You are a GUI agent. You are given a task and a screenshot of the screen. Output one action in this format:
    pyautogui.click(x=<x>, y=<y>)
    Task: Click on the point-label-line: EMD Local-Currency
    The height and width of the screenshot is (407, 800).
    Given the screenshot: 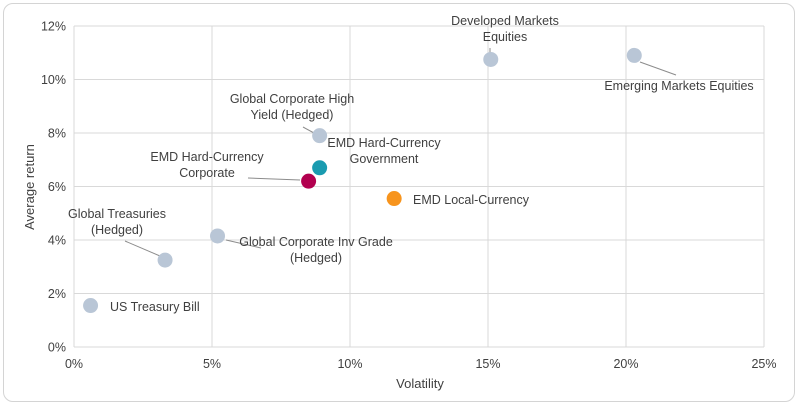 What is the action you would take?
    pyautogui.click(x=471, y=200)
    